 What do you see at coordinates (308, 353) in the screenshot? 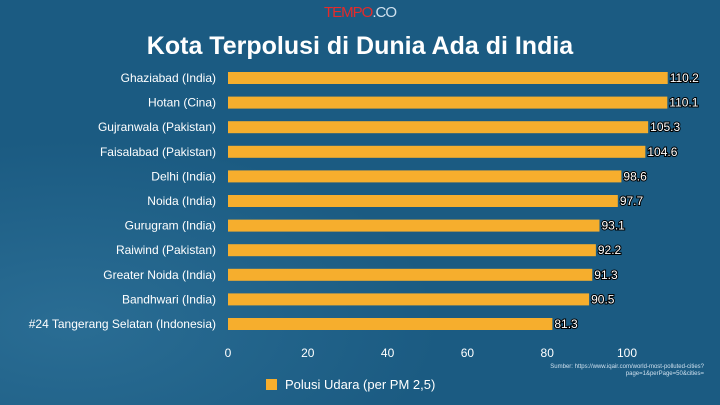
I see `x-tick-label: 20` at bounding box center [308, 353].